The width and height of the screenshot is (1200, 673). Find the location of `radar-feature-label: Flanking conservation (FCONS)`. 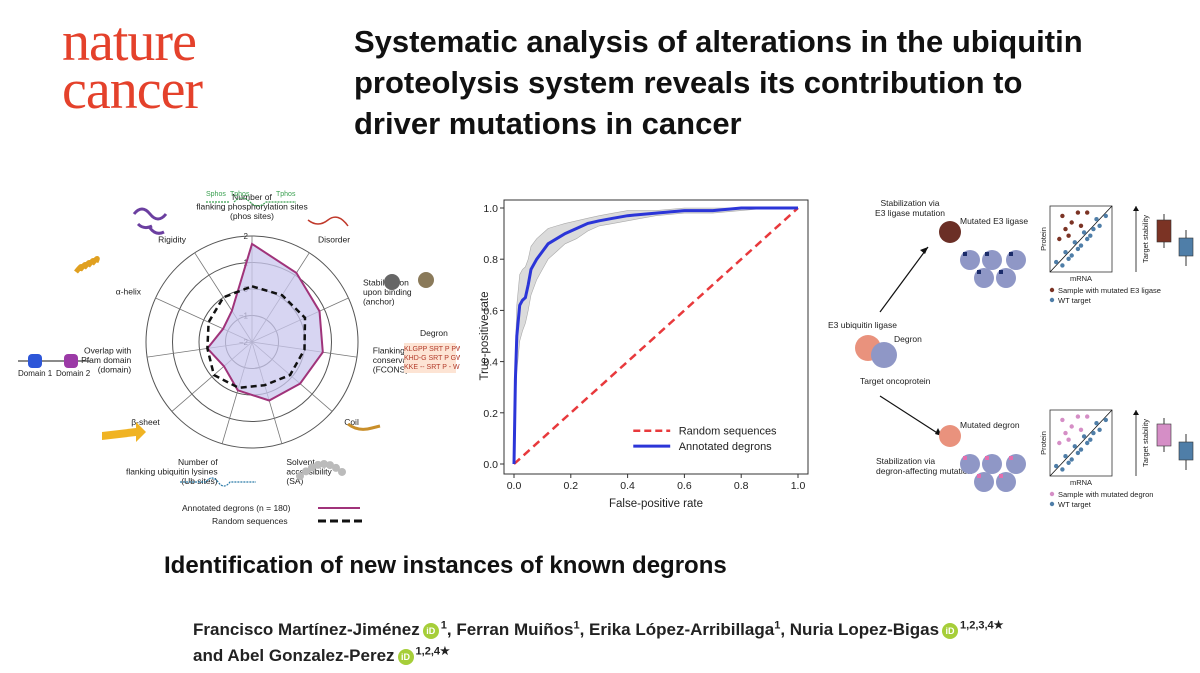

radar-feature-label: Flanking conservation (FCONS) is located at coordinates (397, 359).